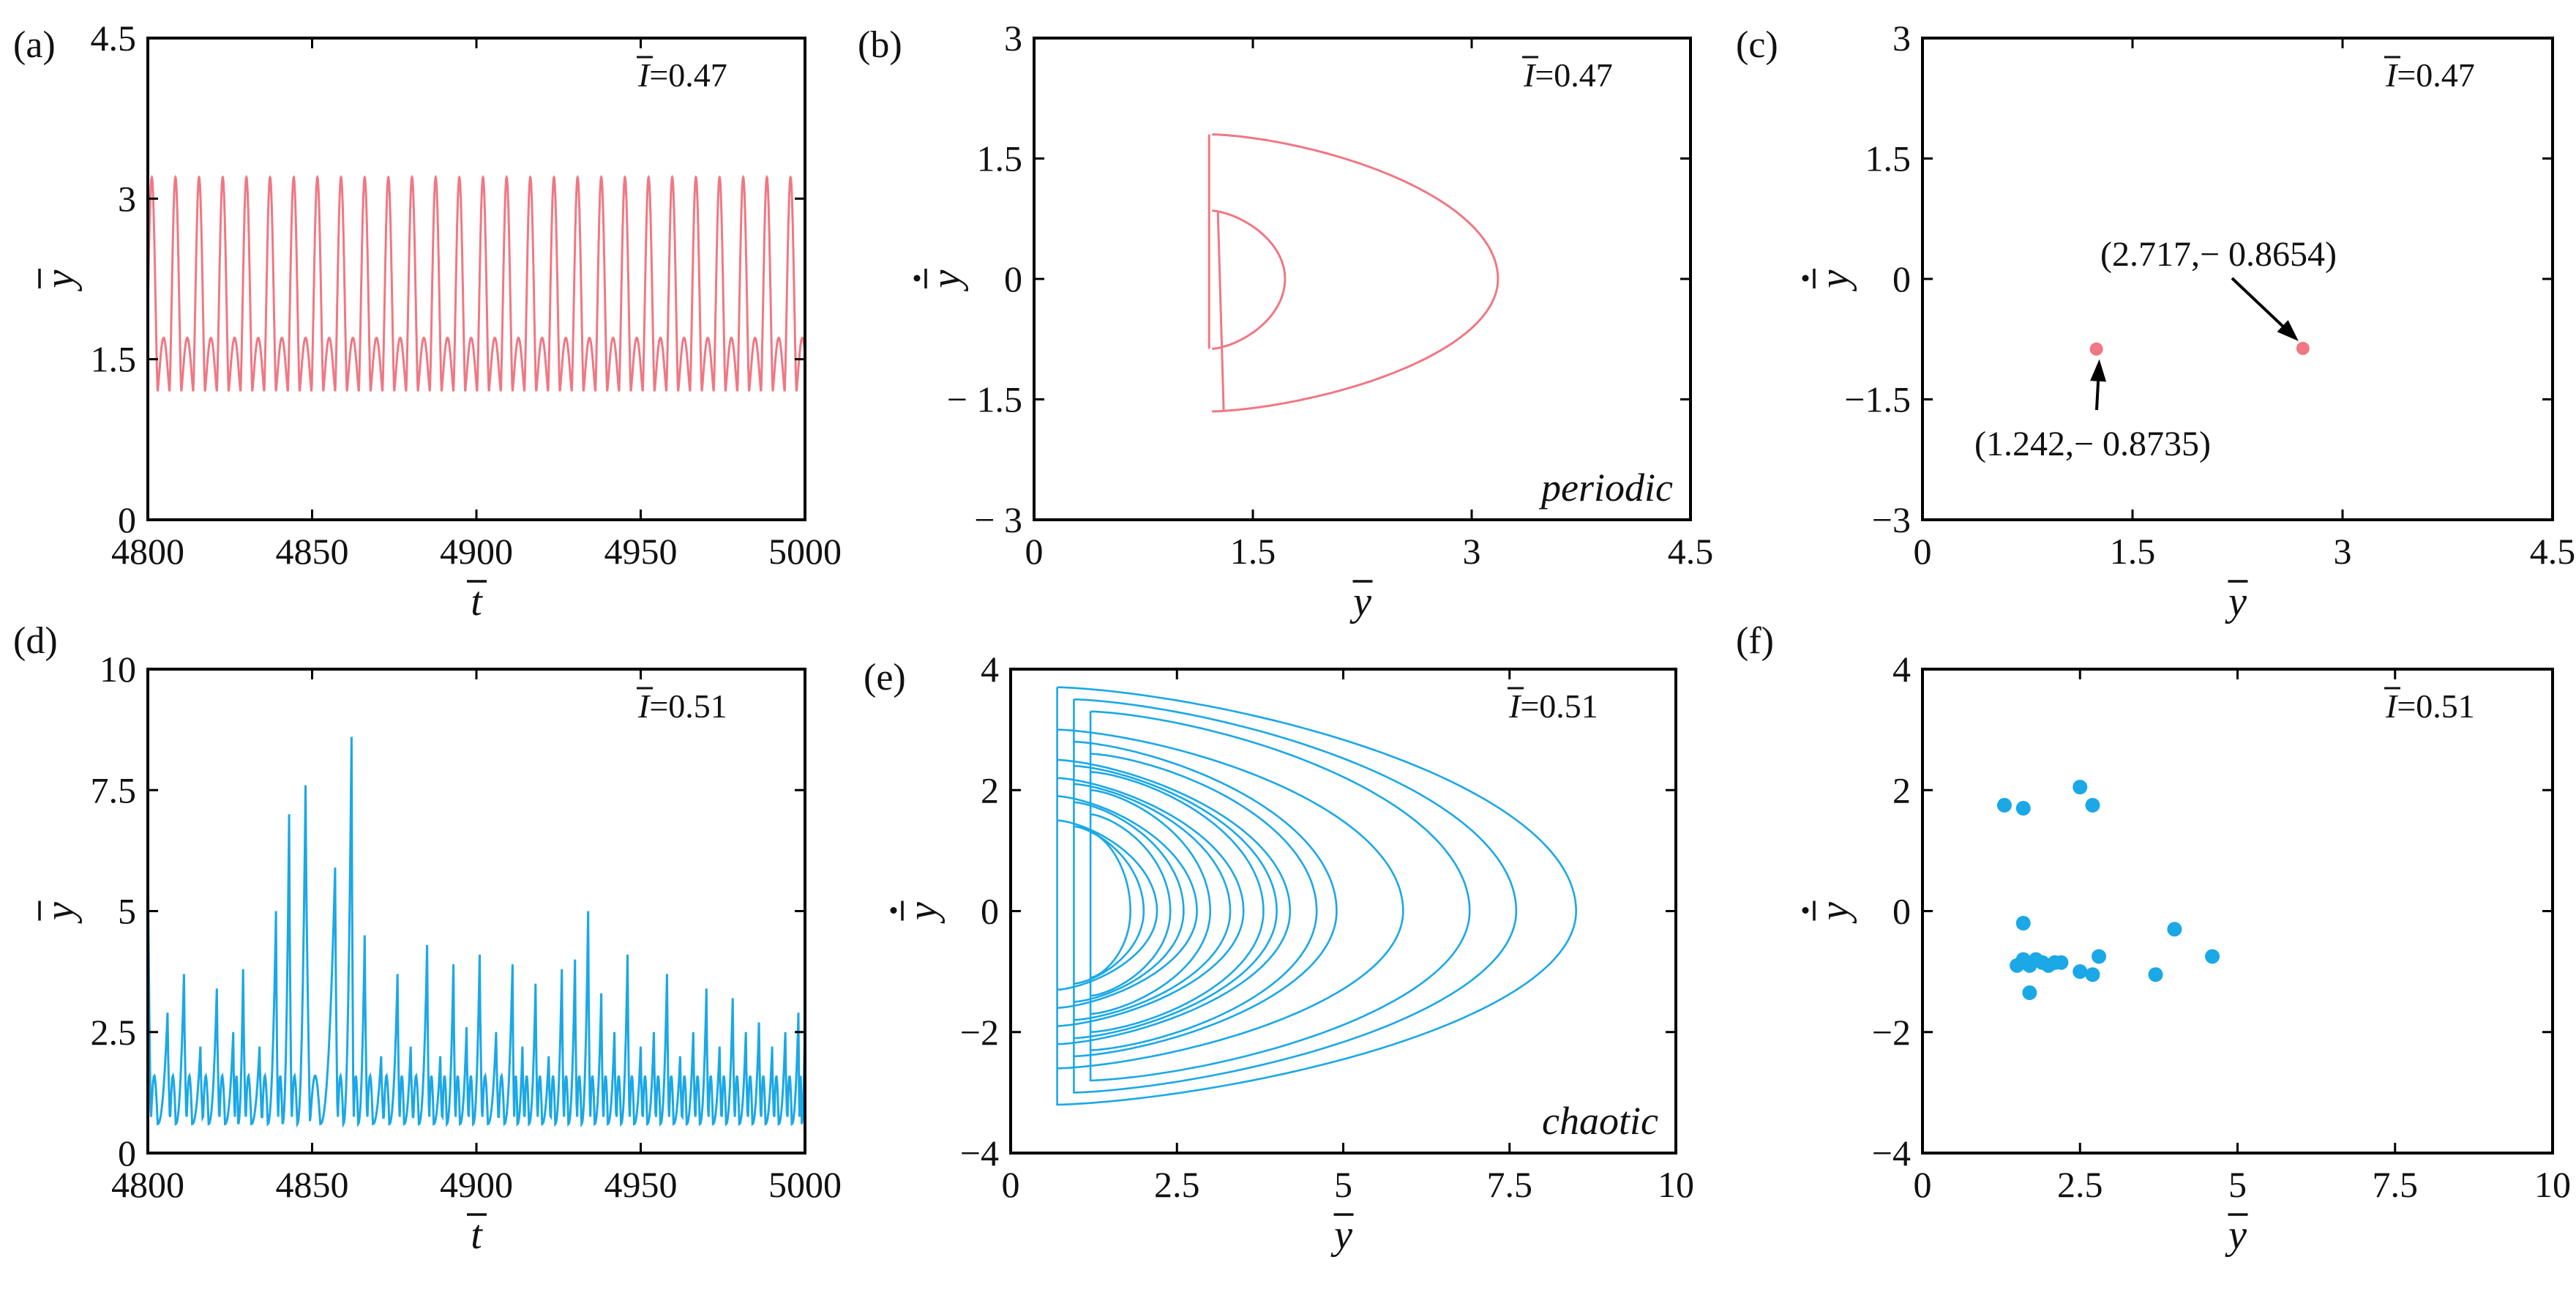 The image size is (2576, 1298). Describe the element at coordinates (312, 1184) in the screenshot. I see `x-tick-label: 4850` at that location.